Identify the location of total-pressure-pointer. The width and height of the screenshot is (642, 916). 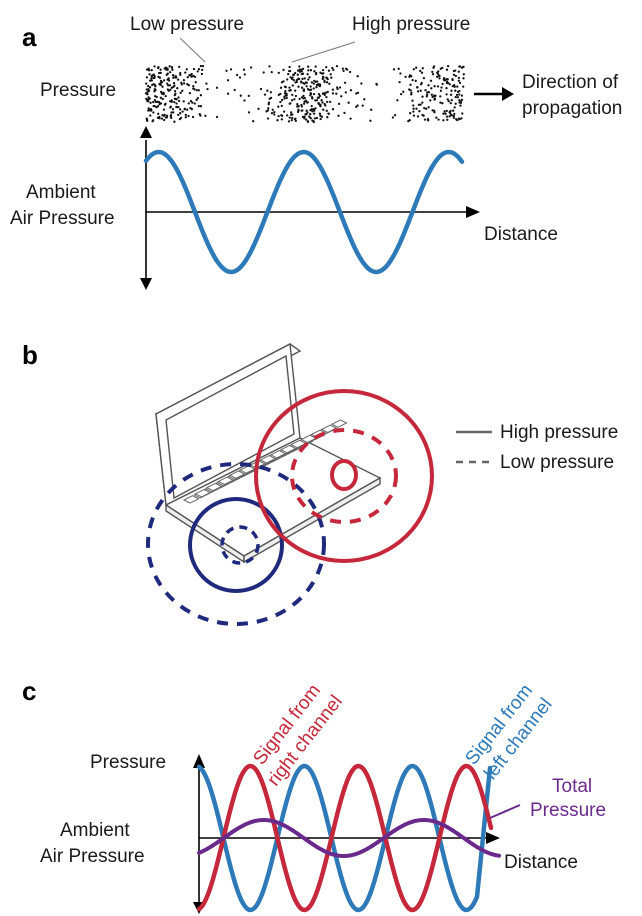
(505, 811).